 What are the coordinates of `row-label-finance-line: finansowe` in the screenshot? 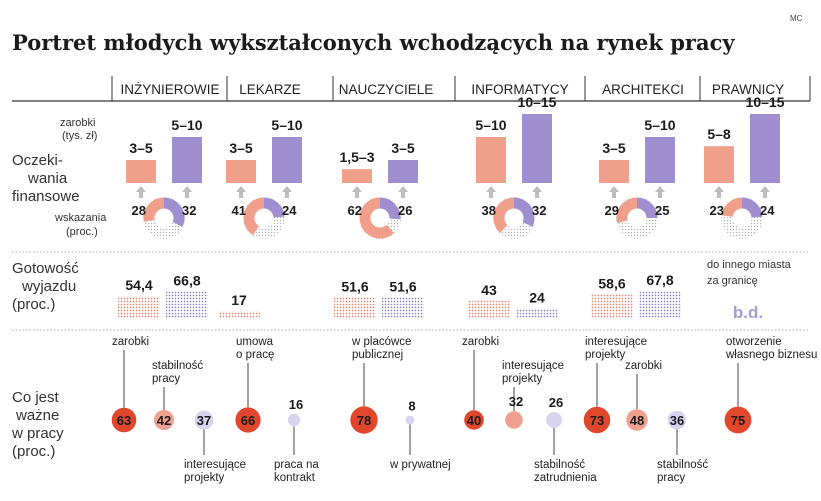 It's located at (46, 196).